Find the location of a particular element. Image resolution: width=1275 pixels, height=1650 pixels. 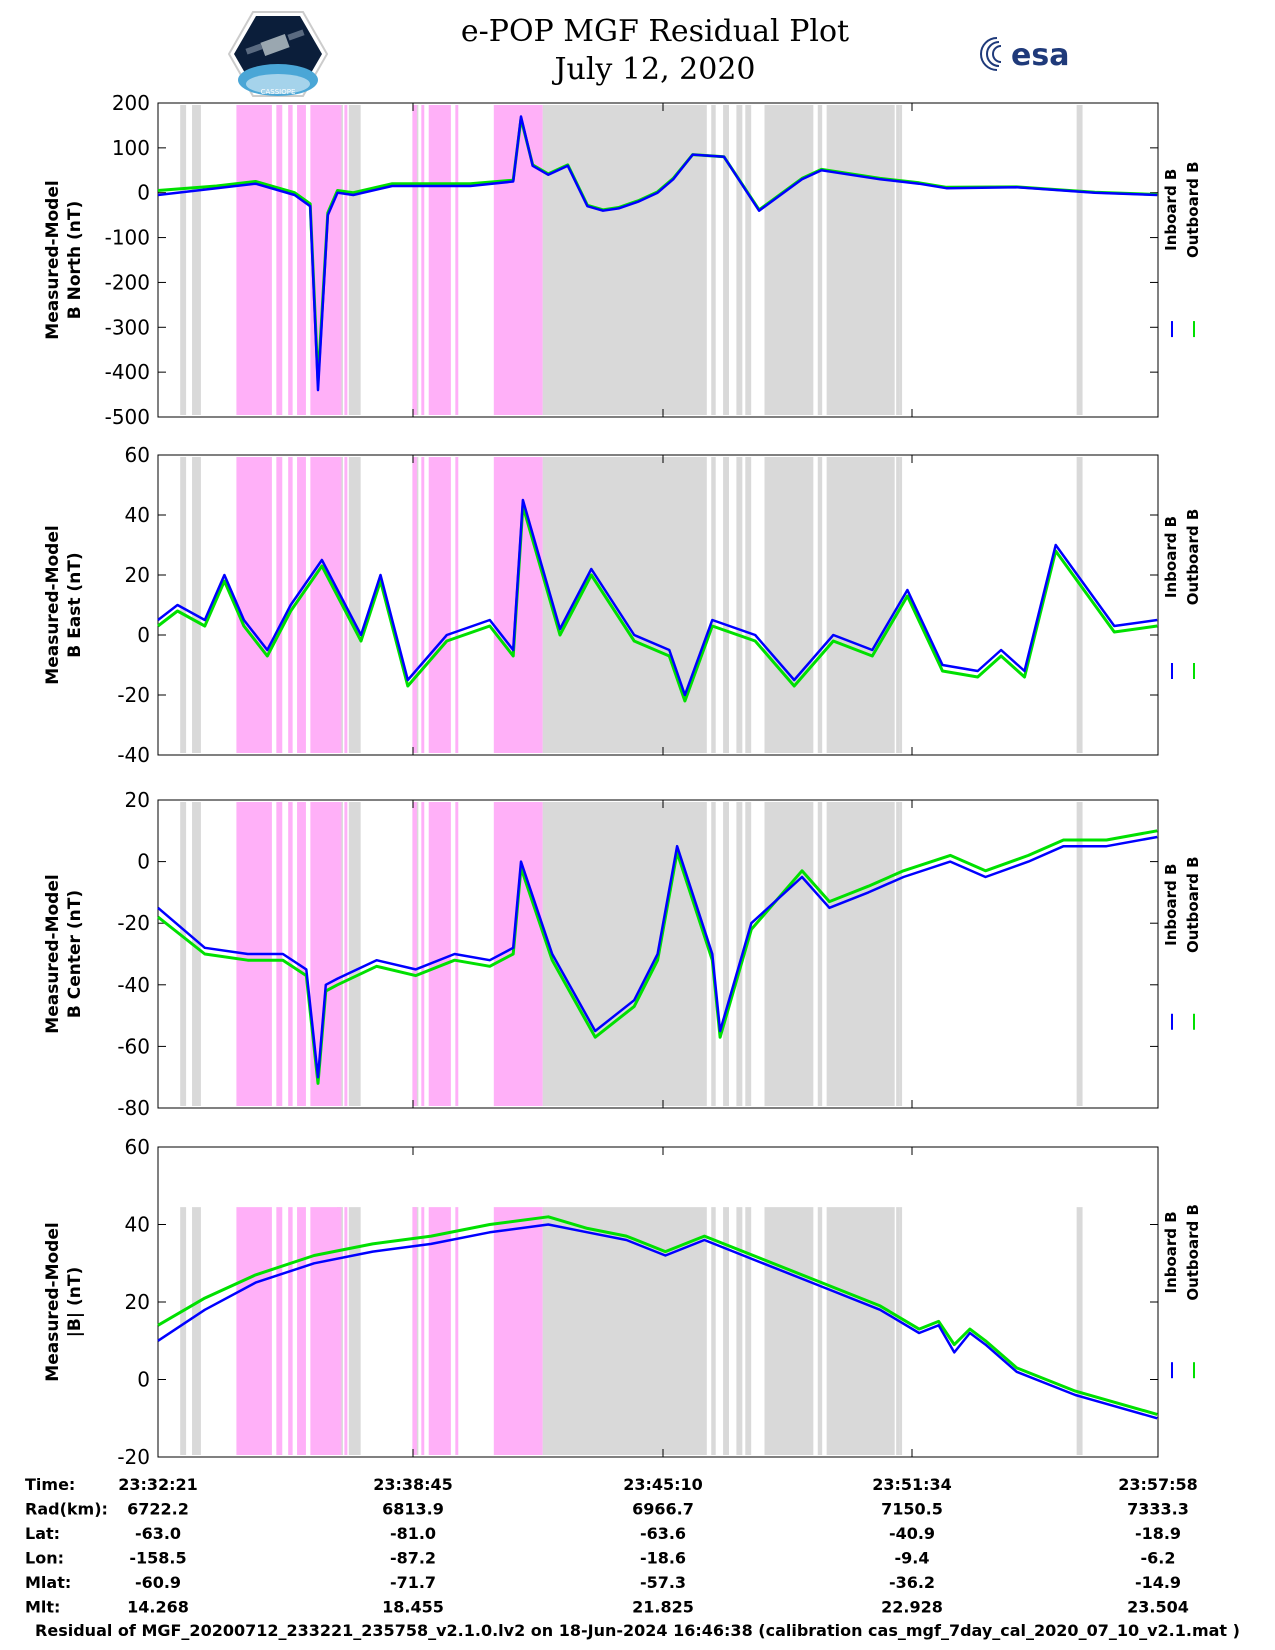

table-row-label: Mlt: is located at coordinates (42, 1607).